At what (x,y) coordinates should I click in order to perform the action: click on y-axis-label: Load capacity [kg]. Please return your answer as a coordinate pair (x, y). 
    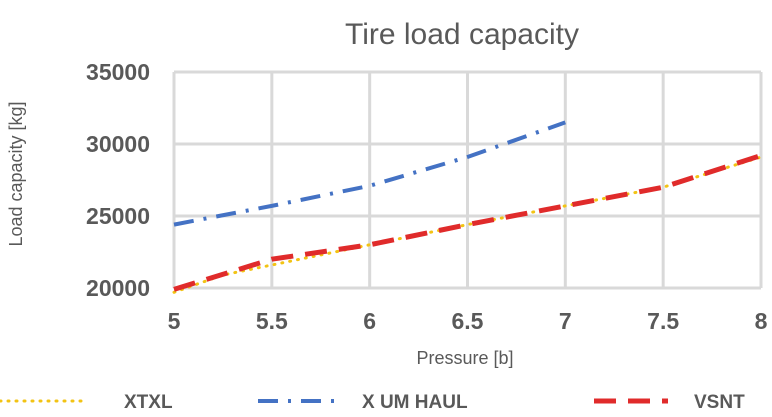
    Looking at the image, I should click on (16, 173).